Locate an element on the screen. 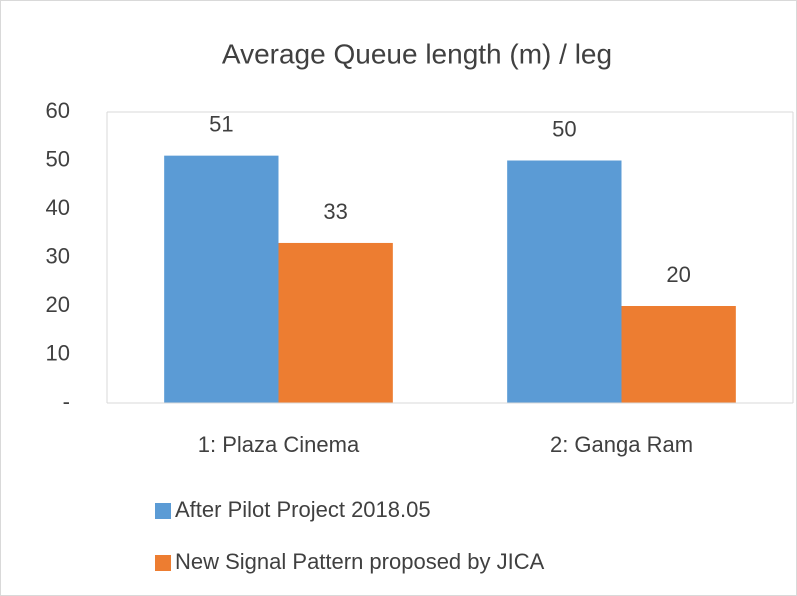 The image size is (797, 596). x-tick-label: 1: Plaza Cinema is located at coordinates (279, 444).